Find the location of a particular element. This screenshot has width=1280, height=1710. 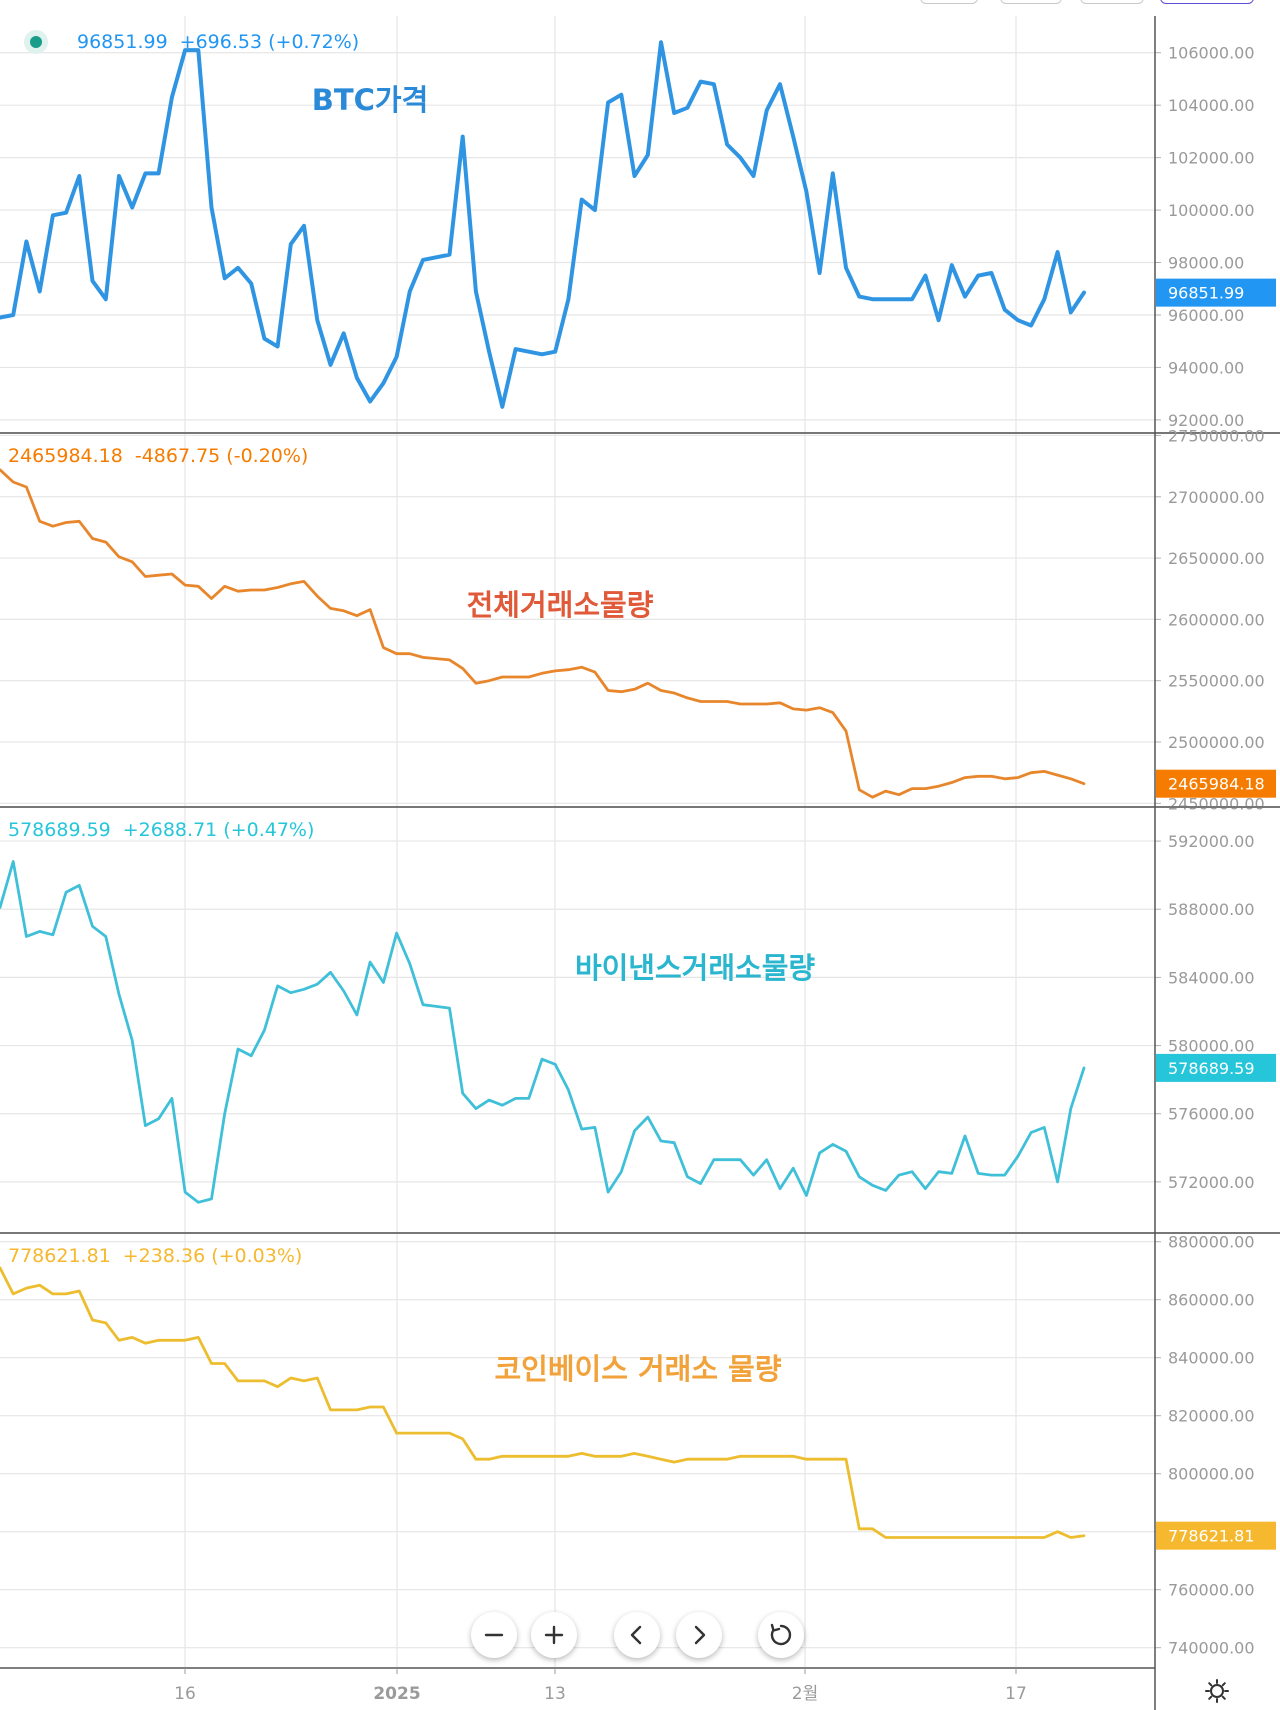

y-tick-label: 584000.00 is located at coordinates (1211, 977).